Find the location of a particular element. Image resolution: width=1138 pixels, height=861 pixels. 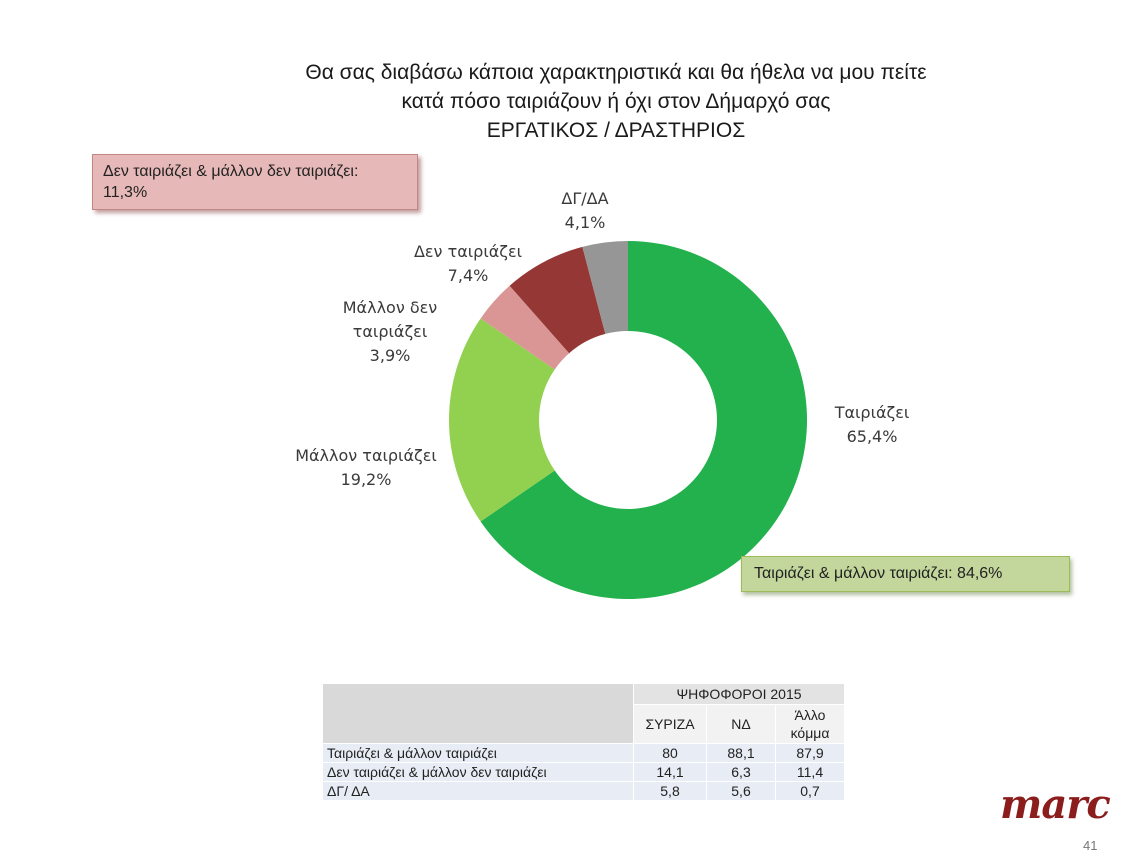

table-group-header: ΨΗΦΟΦΟΡΟΙ 2015 is located at coordinates (738, 694).